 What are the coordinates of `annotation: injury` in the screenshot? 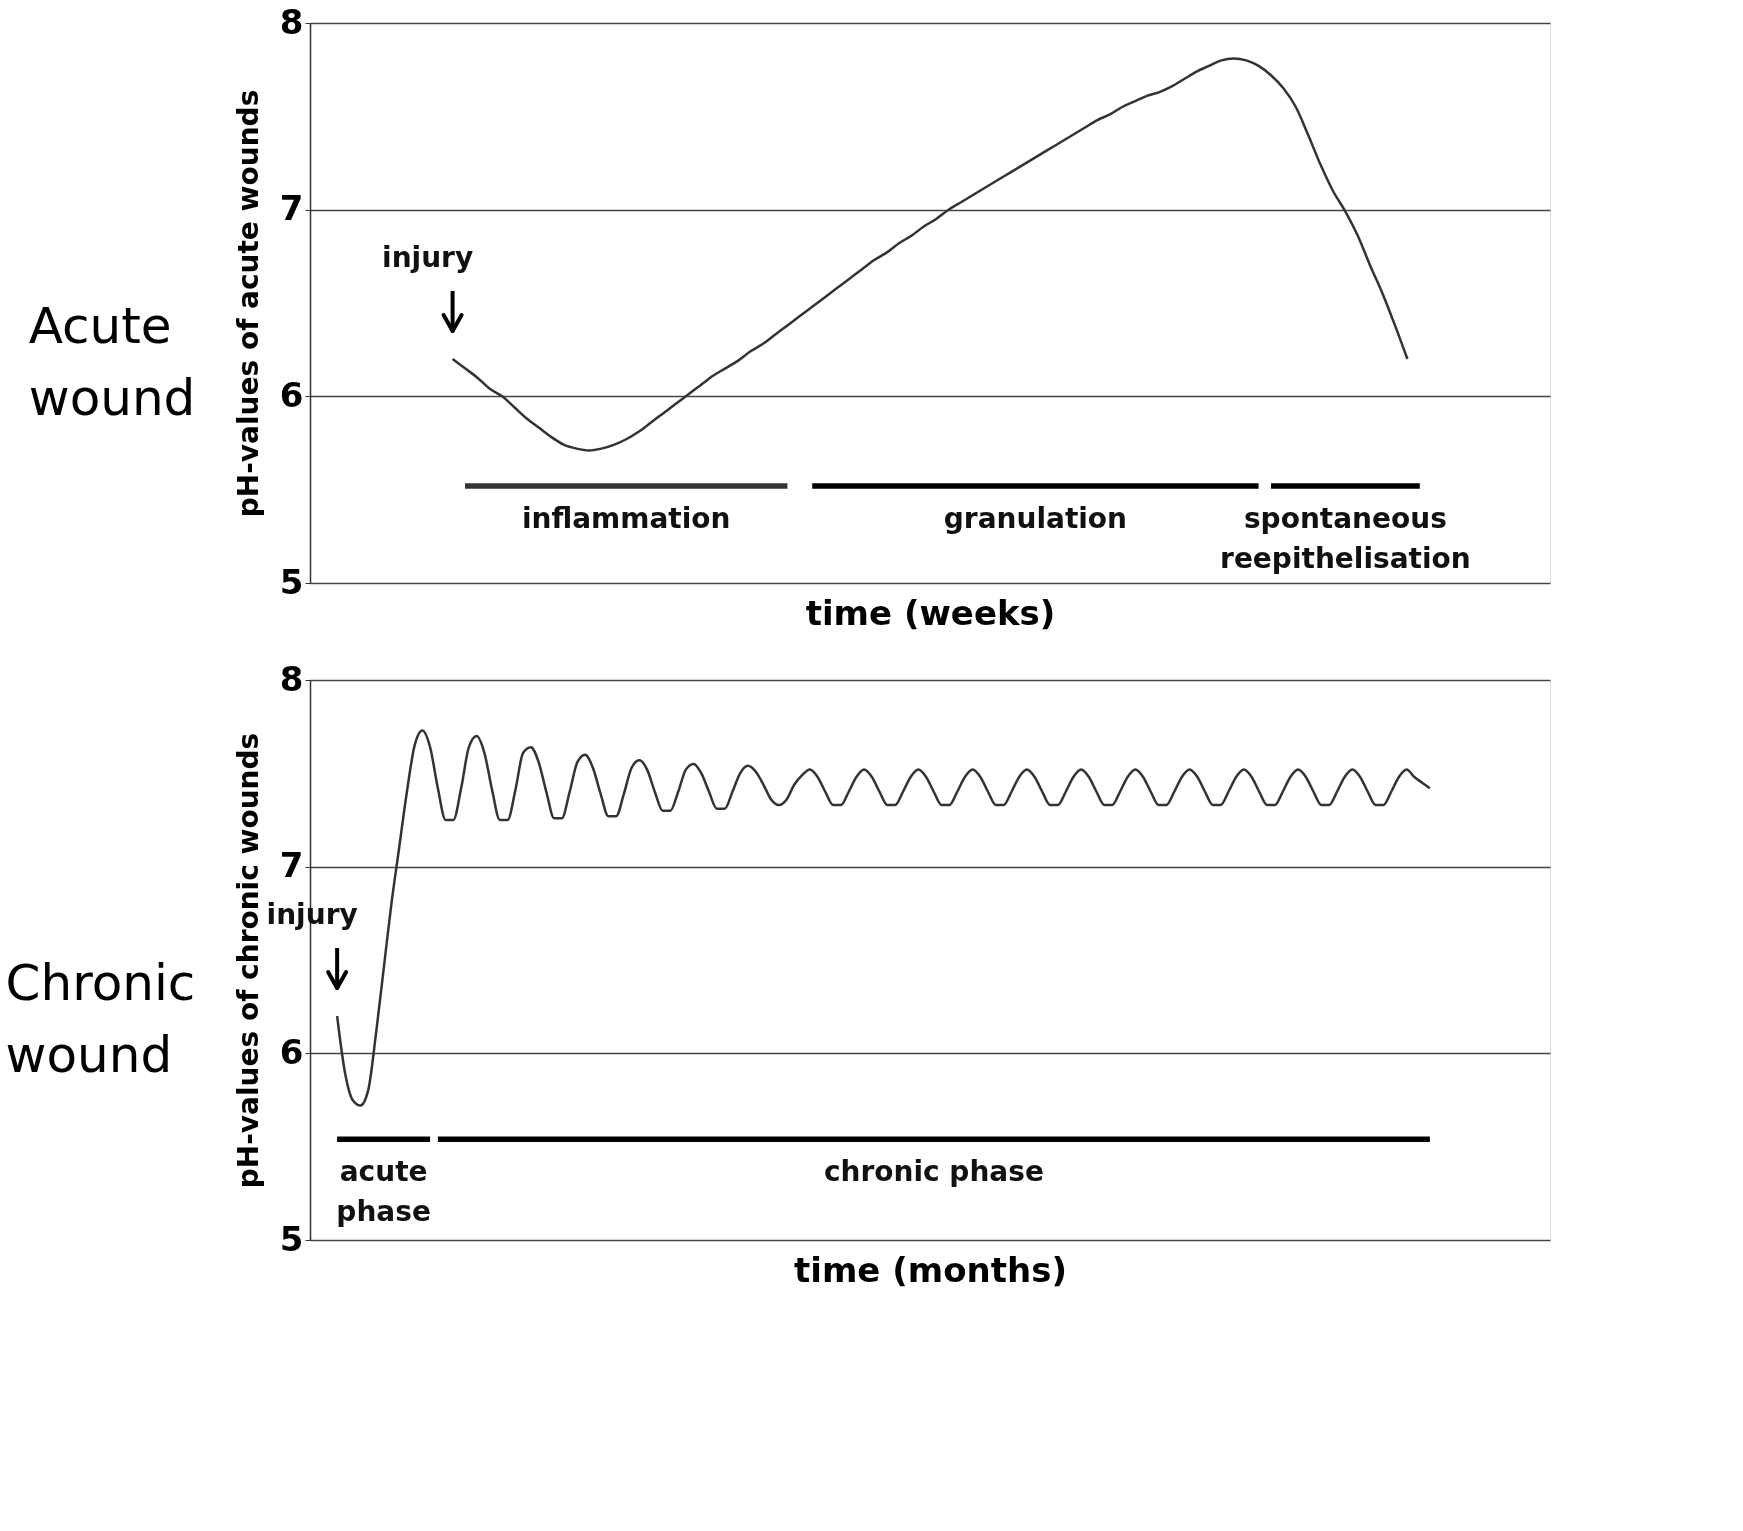 It's located at (428, 257).